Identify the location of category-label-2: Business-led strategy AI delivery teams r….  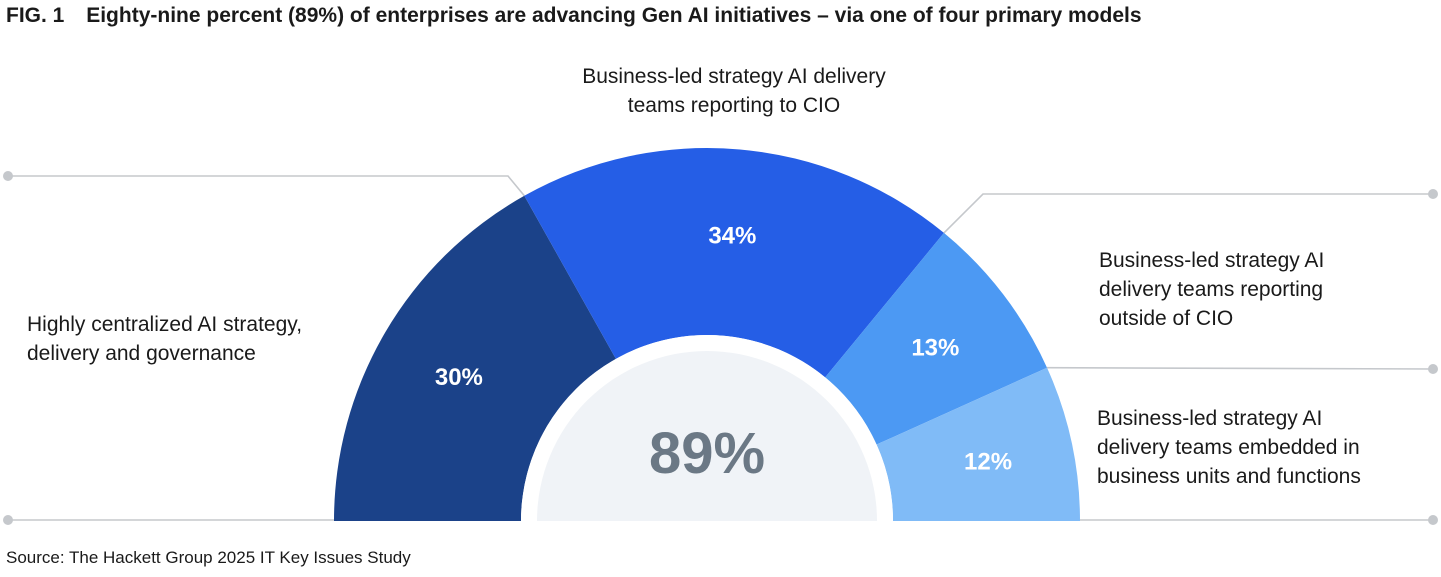
(734, 91).